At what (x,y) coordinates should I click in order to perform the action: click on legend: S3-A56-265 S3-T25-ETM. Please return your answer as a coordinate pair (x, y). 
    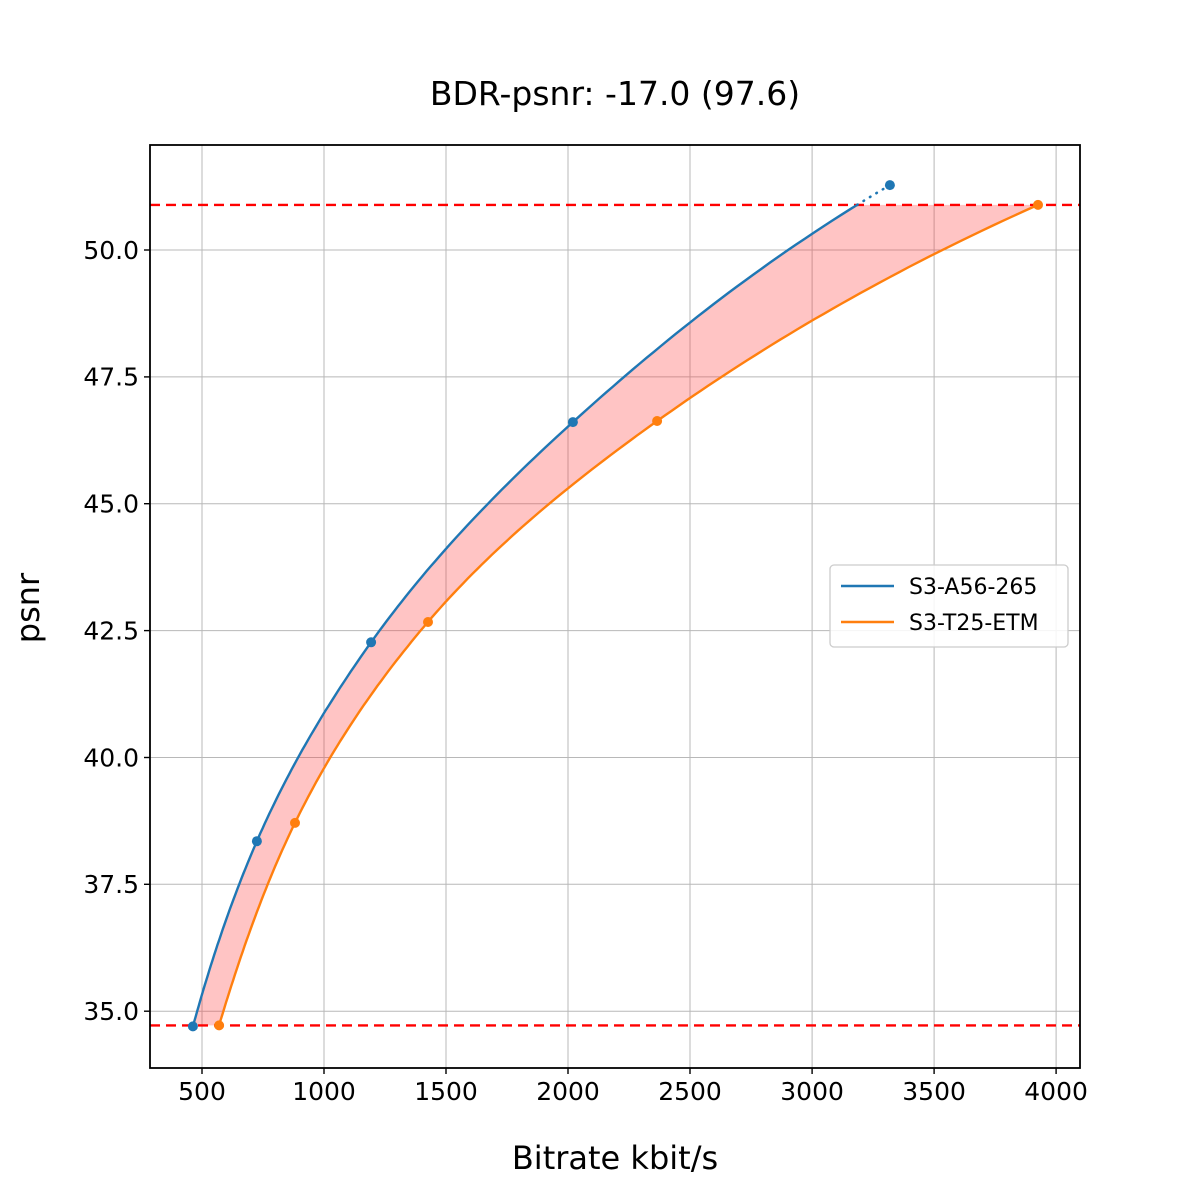
    Looking at the image, I should click on (949, 606).